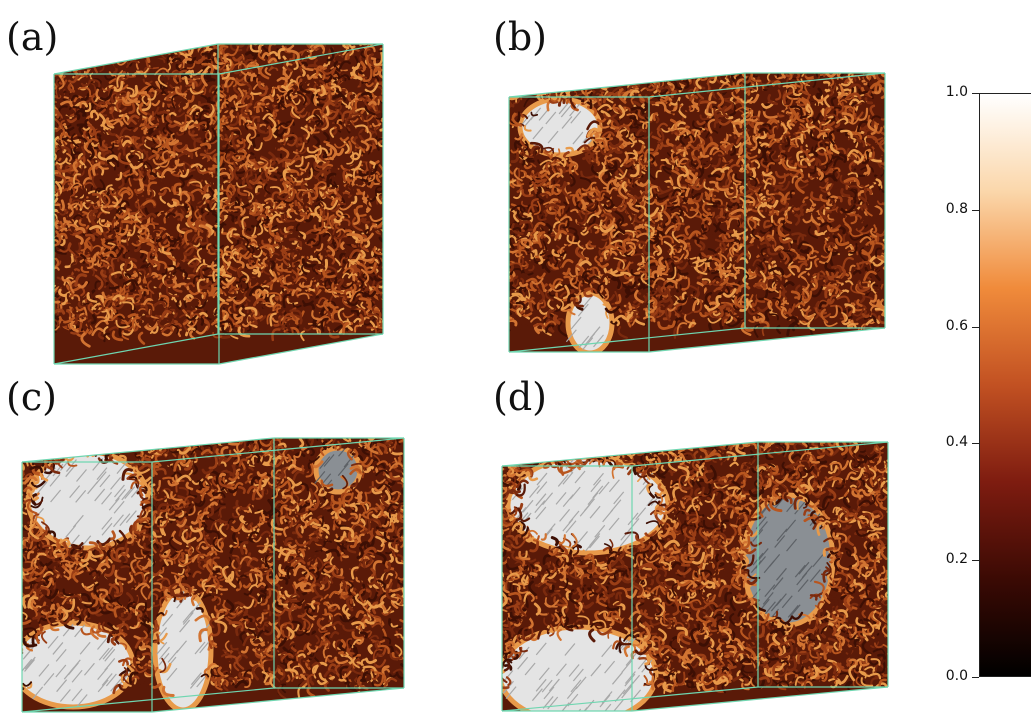  I want to click on aligned-fibre, so click(551, 118).